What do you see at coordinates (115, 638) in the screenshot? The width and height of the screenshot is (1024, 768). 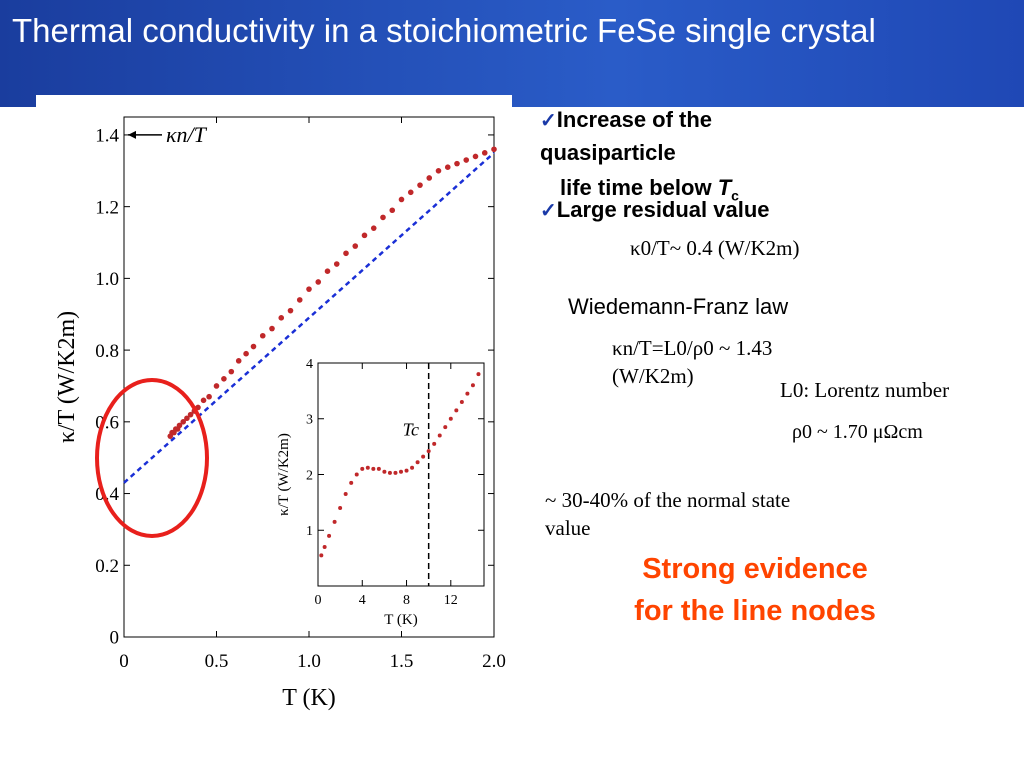 I see `main-y-tick-label: 0` at bounding box center [115, 638].